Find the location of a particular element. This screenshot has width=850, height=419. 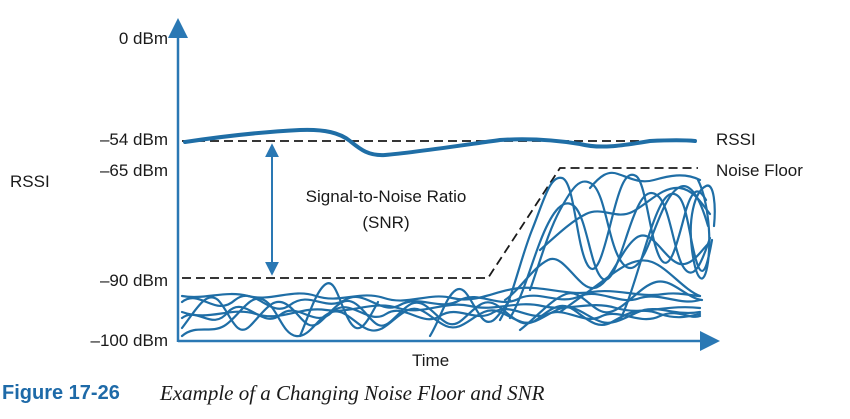

x-axis-title: Time is located at coordinates (430, 360).